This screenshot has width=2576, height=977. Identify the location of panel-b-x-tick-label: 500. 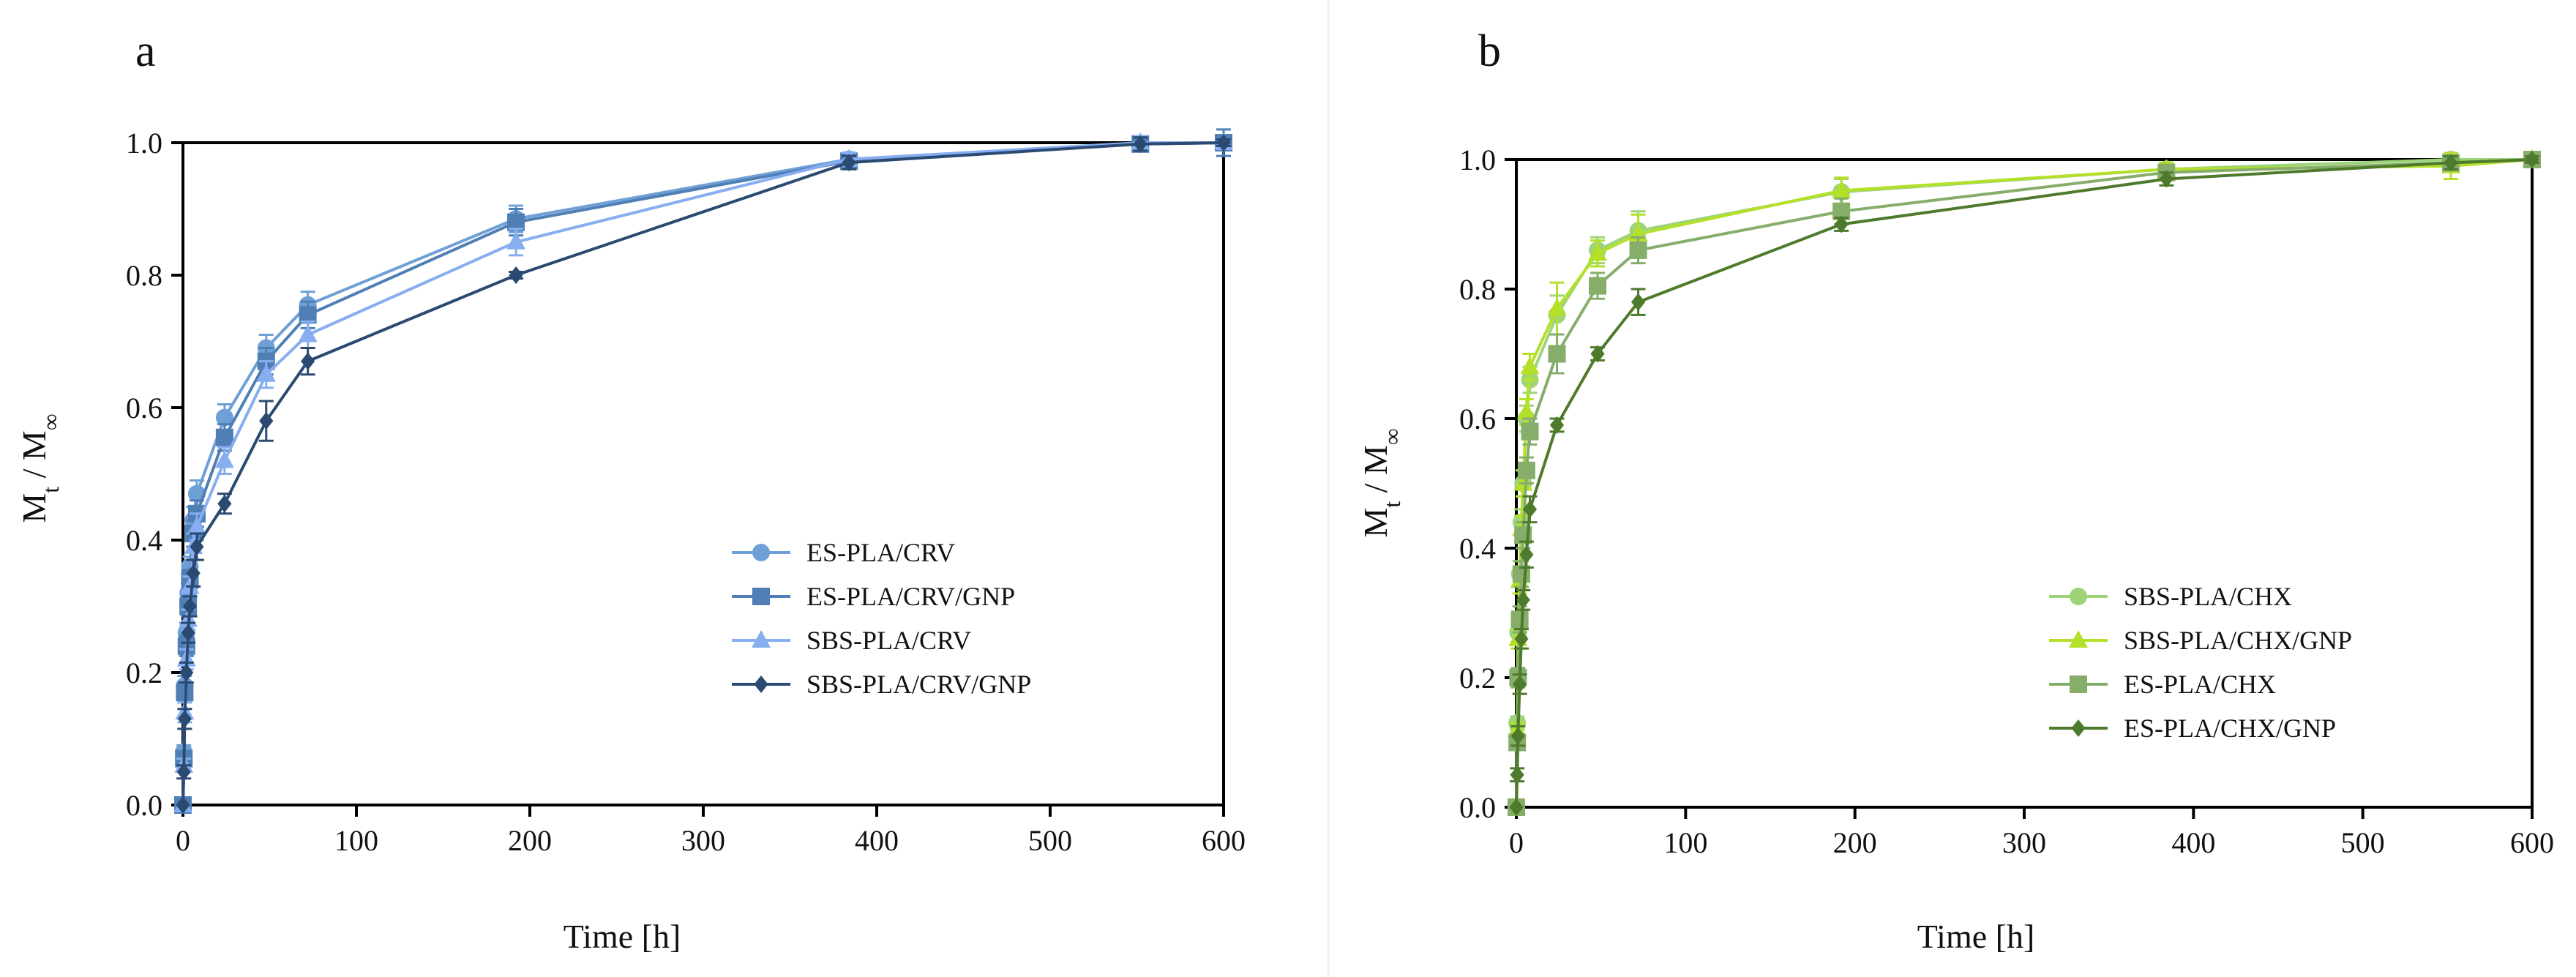
(2363, 842).